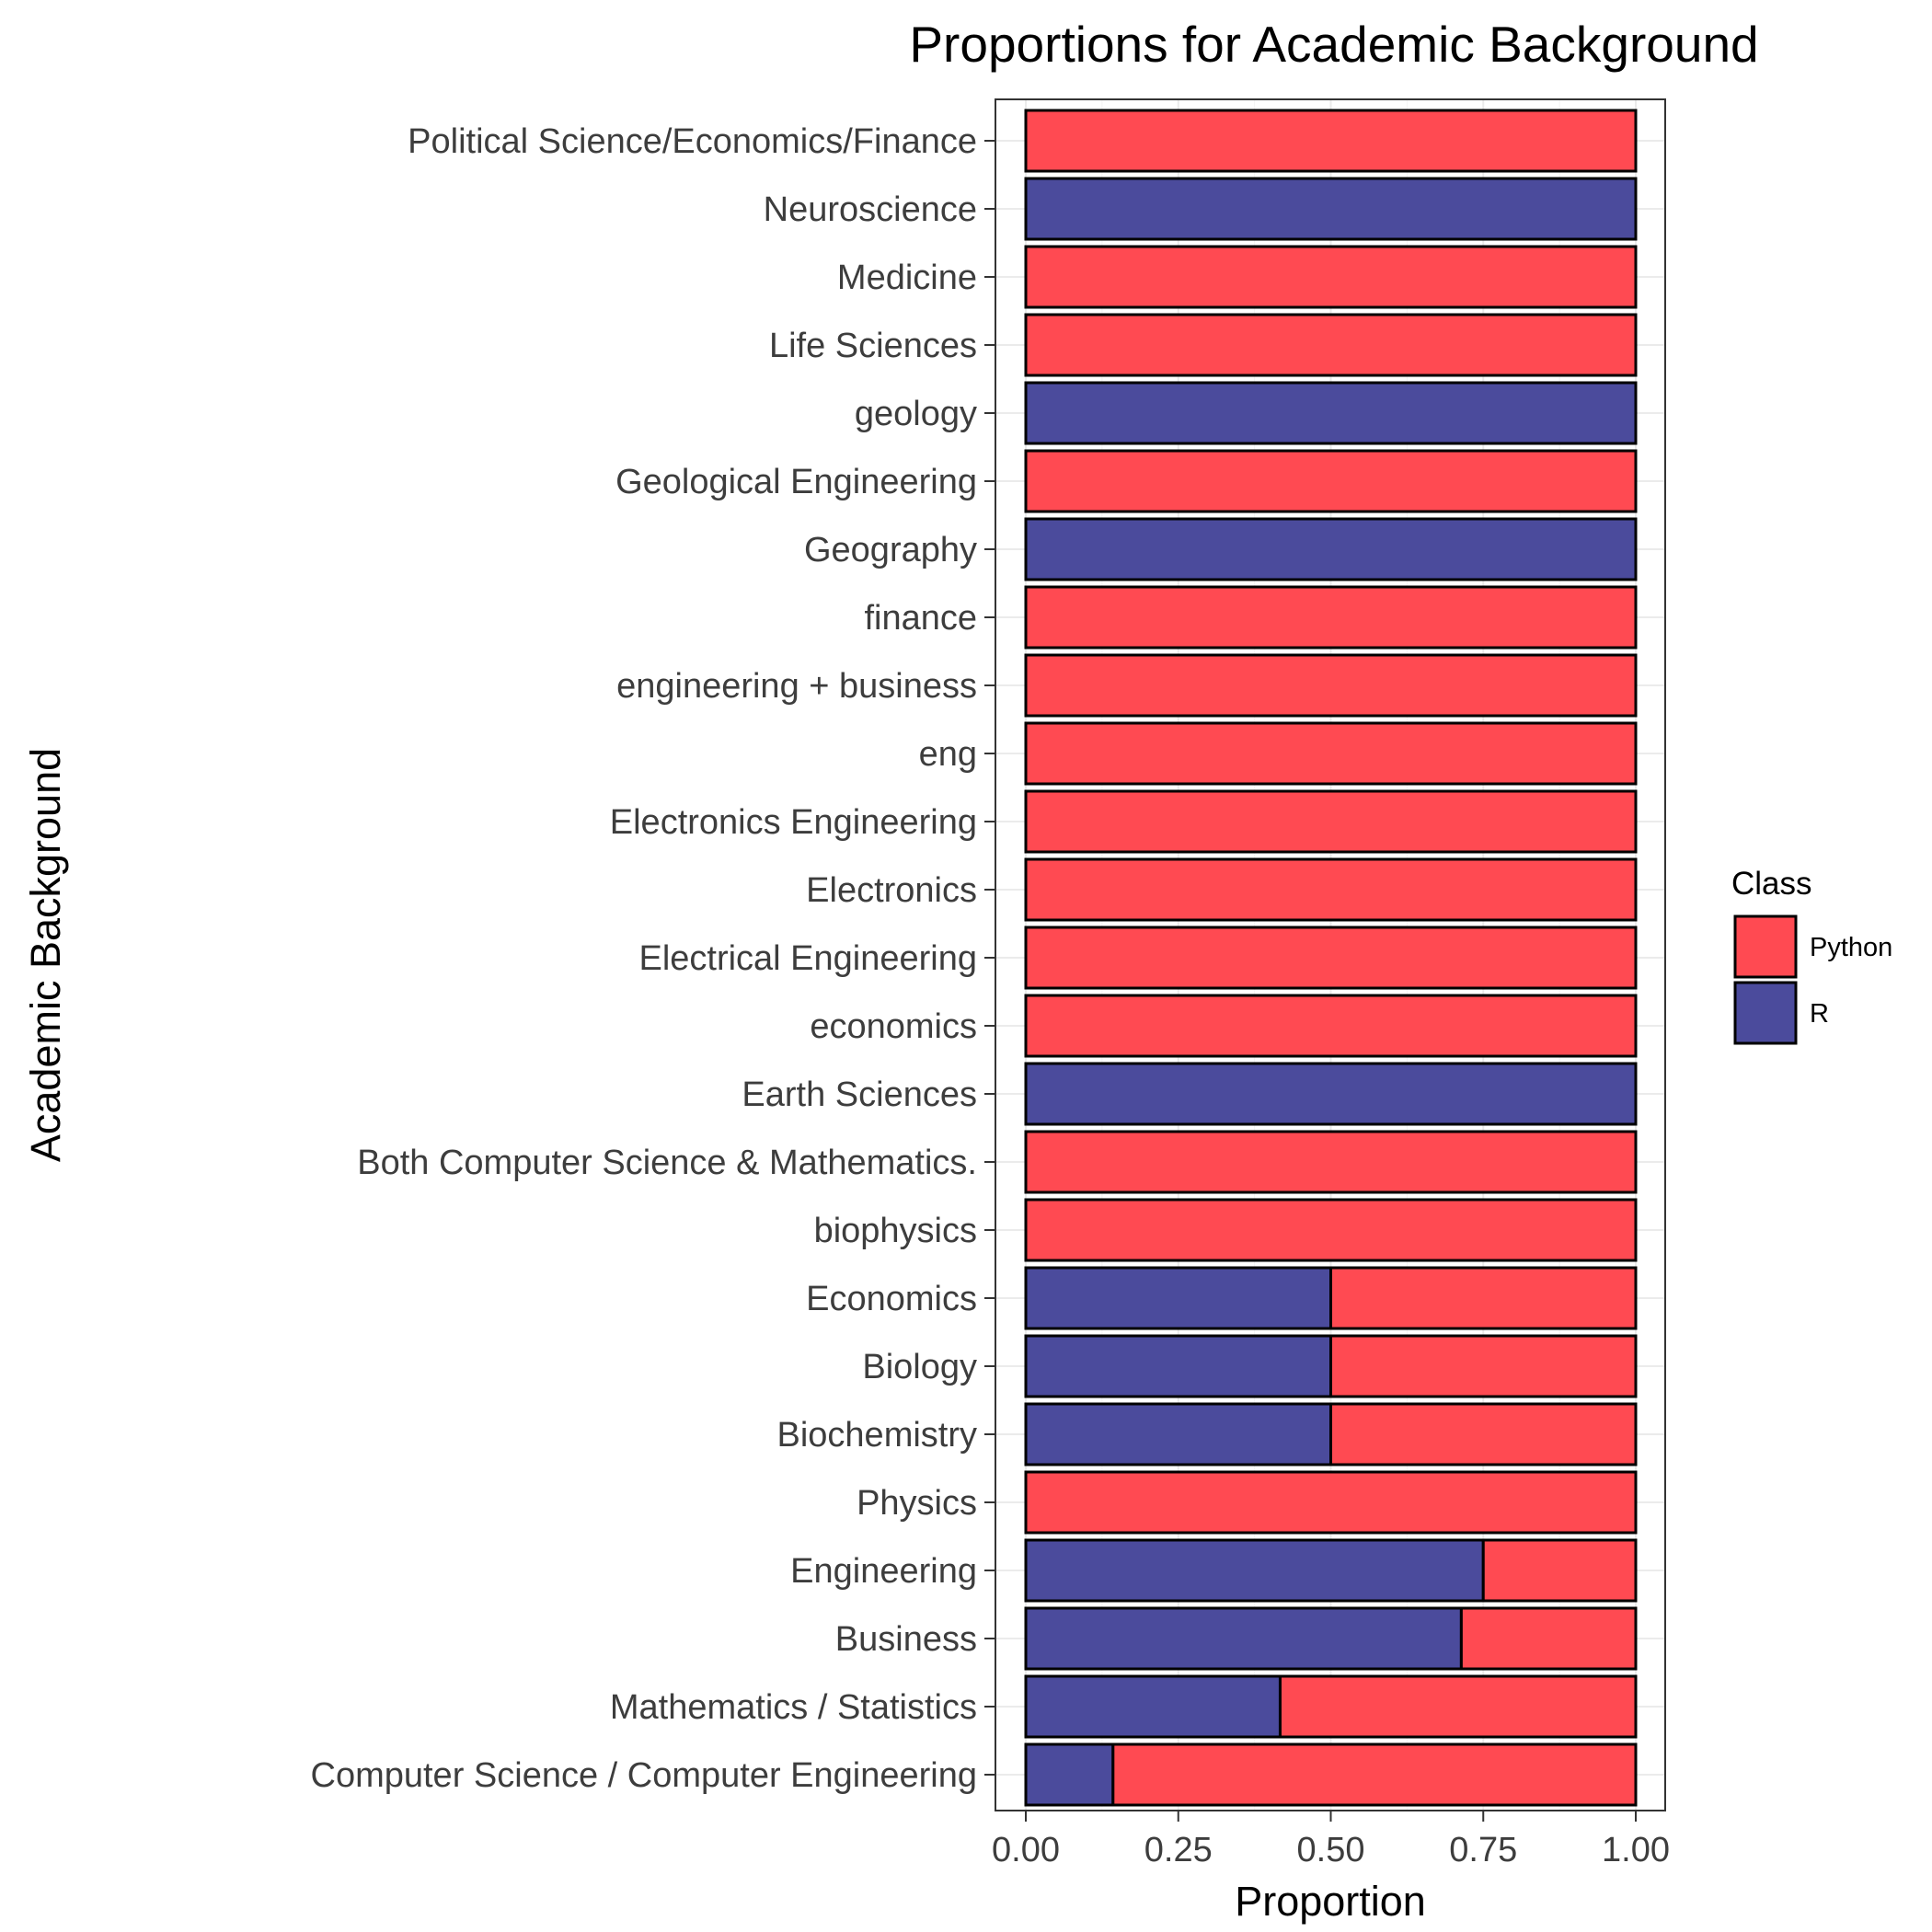  Describe the element at coordinates (1636, 1850) in the screenshot. I see `x-tick-label: 1.00` at that location.